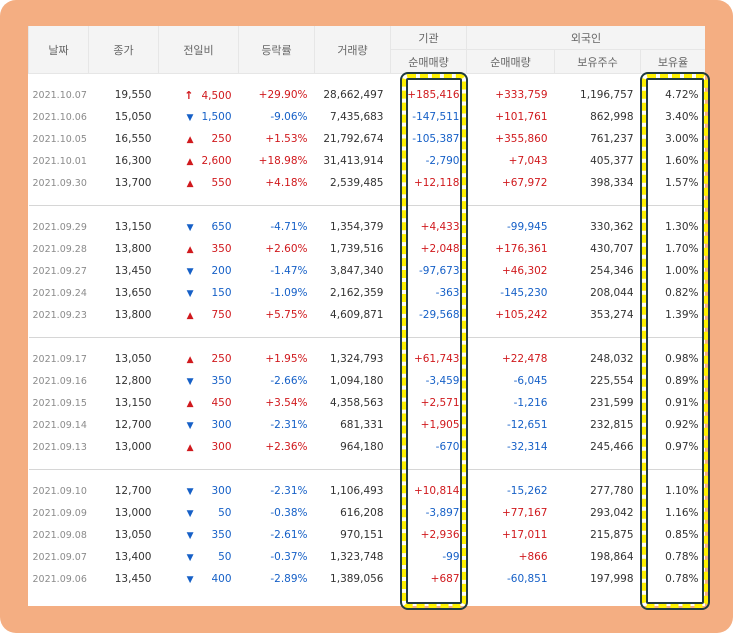  I want to click on foreign-ratio-cell: 0.91%, so click(682, 403).